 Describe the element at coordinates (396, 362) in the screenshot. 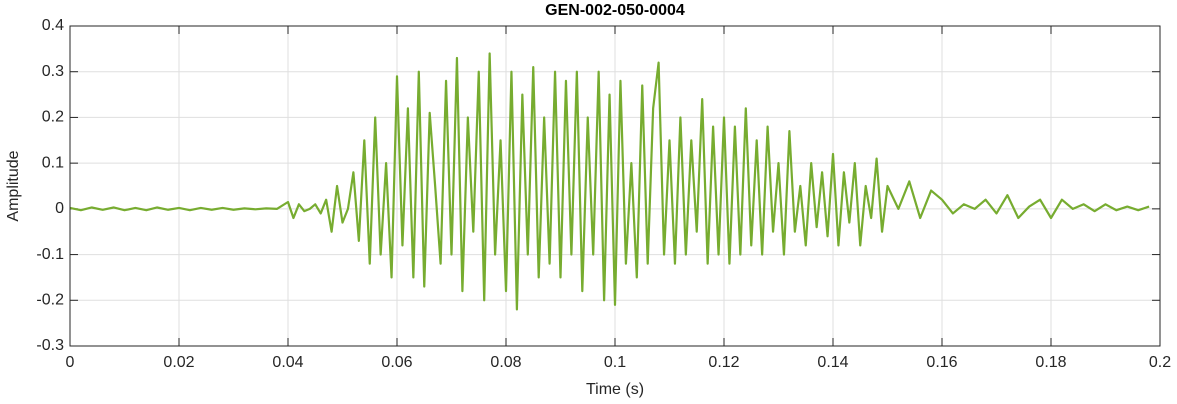

I see `x-tick-label: 0.06` at that location.